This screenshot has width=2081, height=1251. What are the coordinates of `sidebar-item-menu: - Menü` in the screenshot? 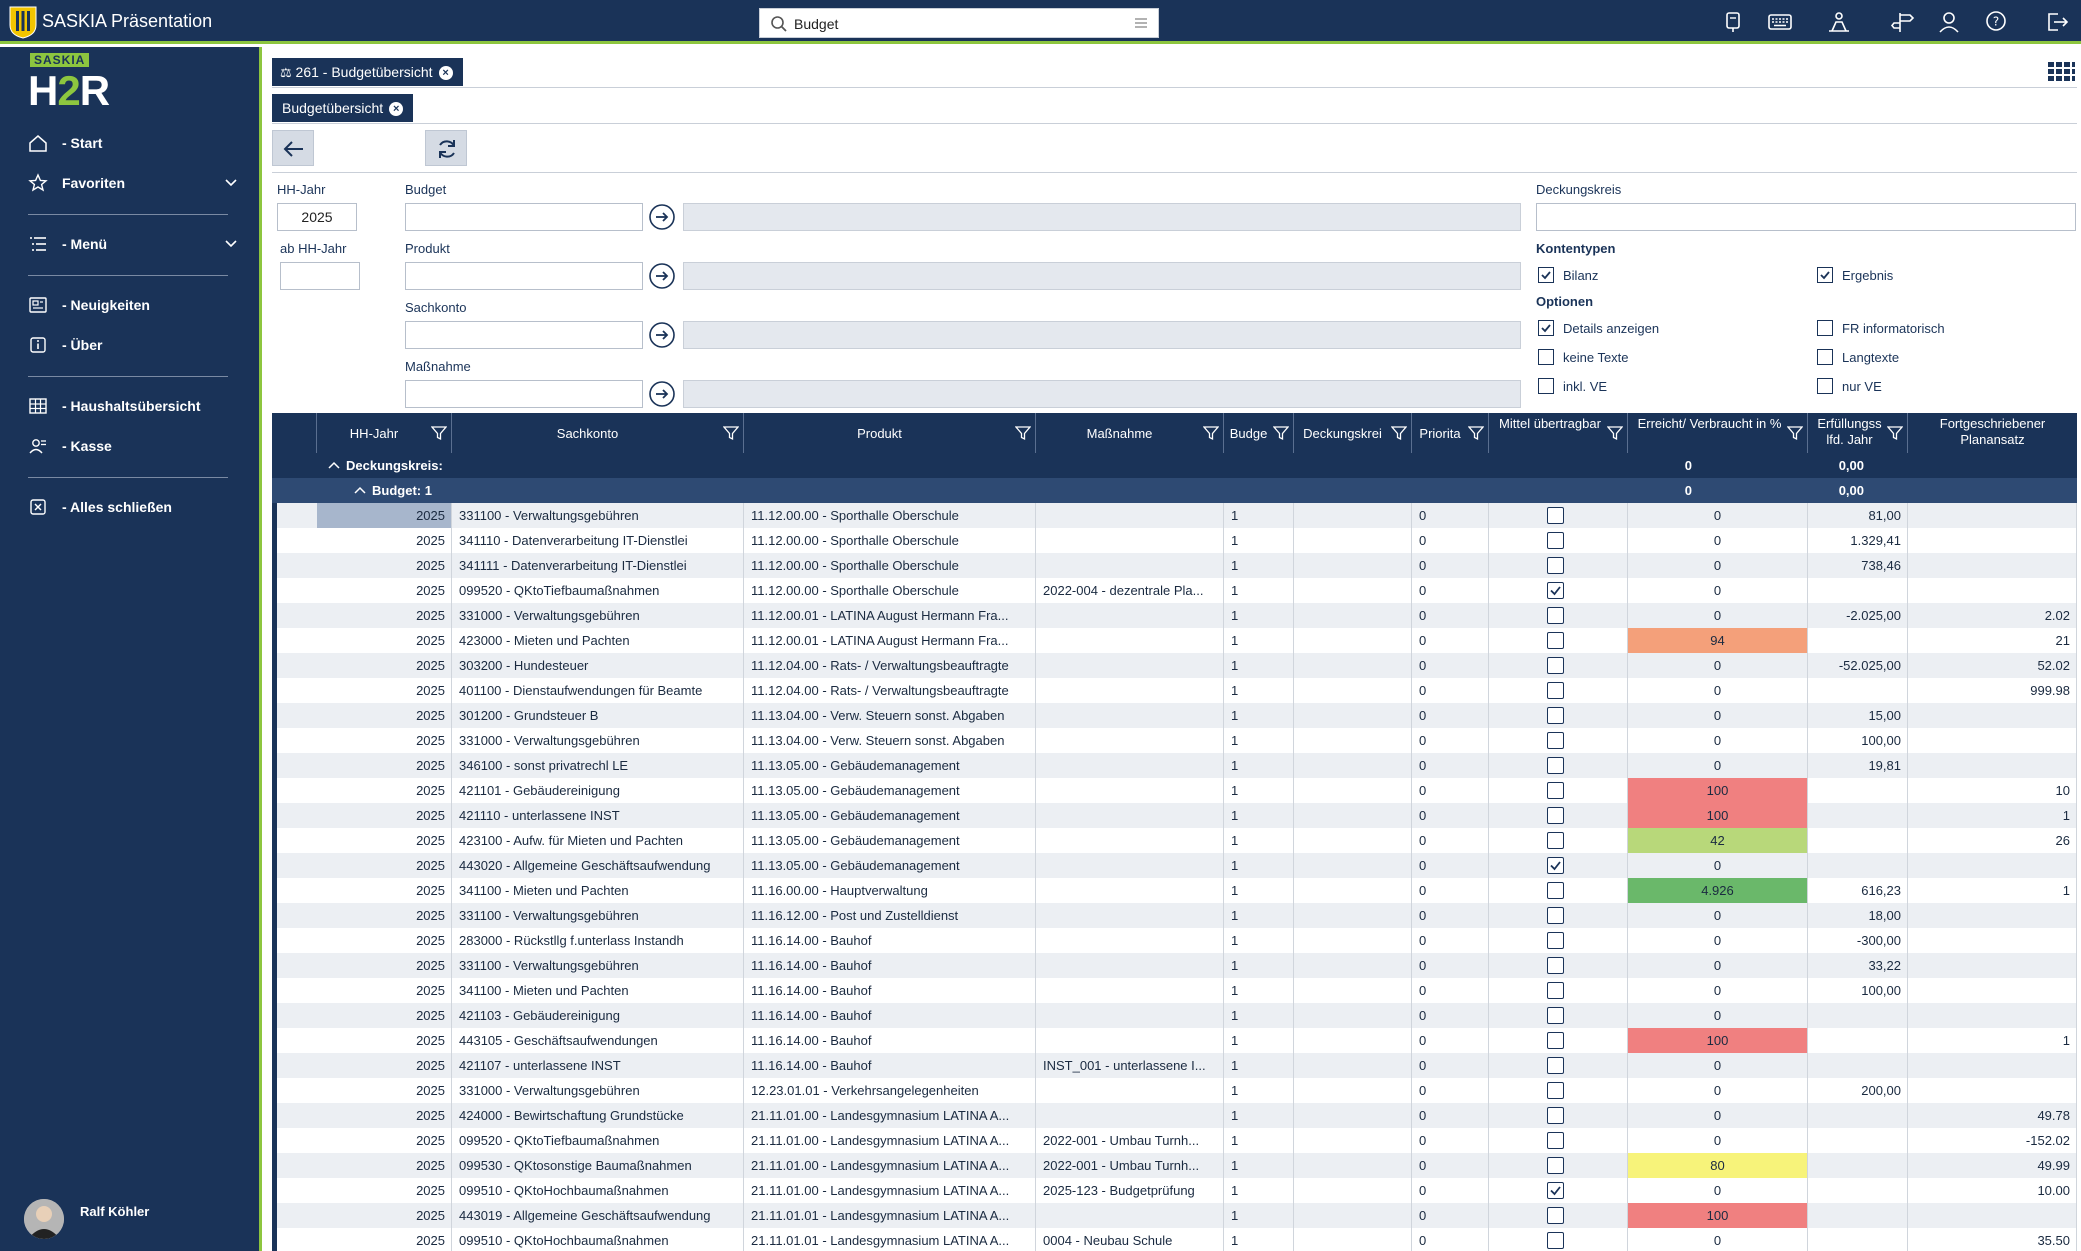 It's located at (133, 245).